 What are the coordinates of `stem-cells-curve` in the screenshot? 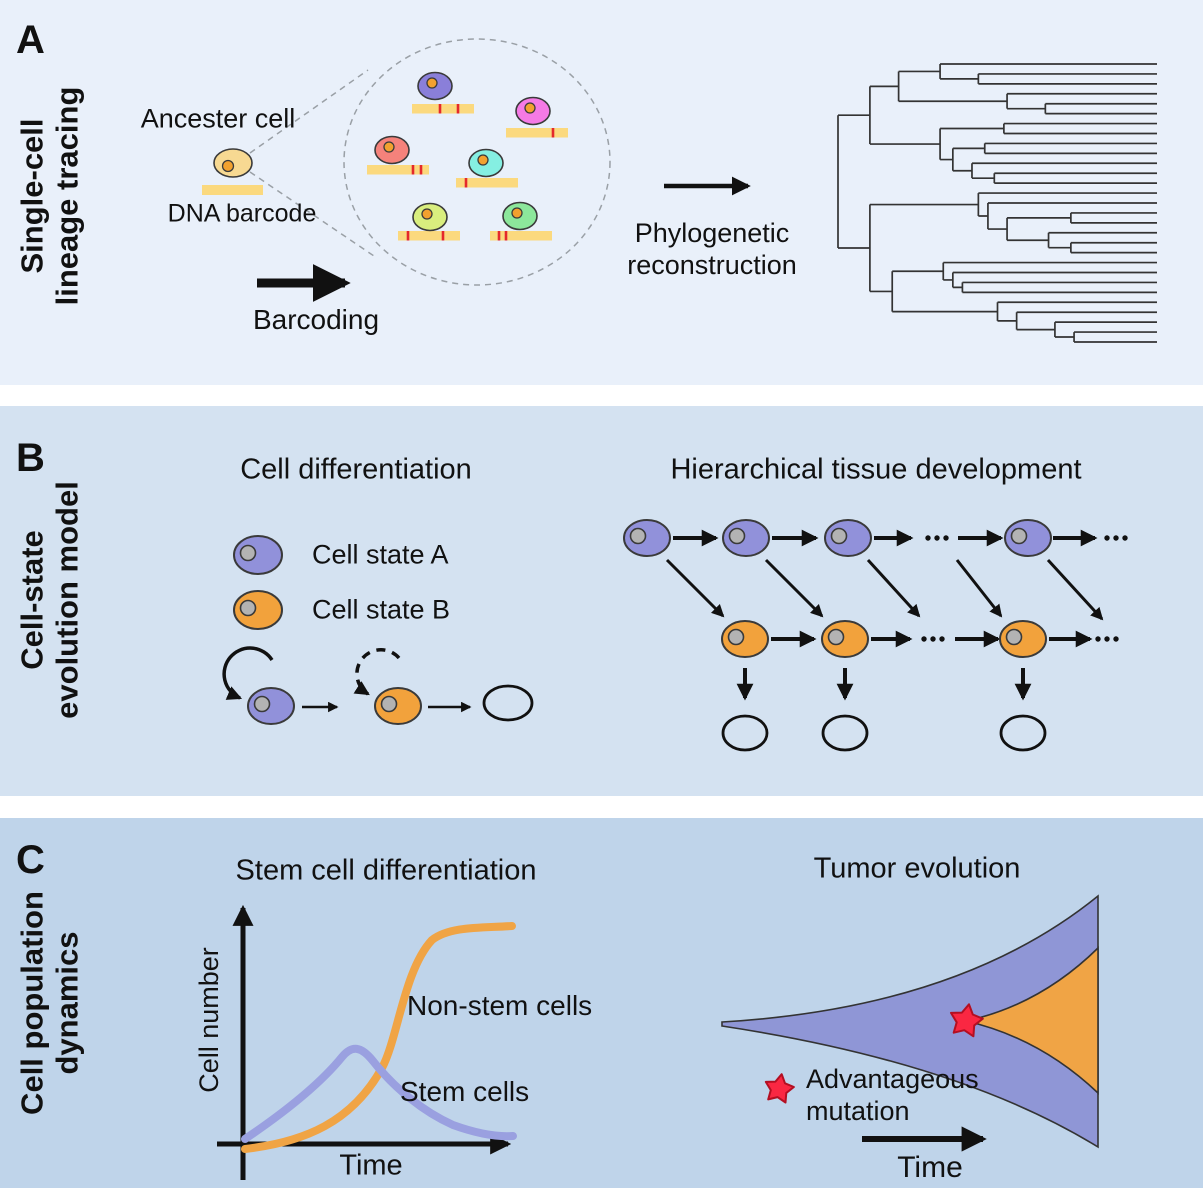 It's located at (379, 1093).